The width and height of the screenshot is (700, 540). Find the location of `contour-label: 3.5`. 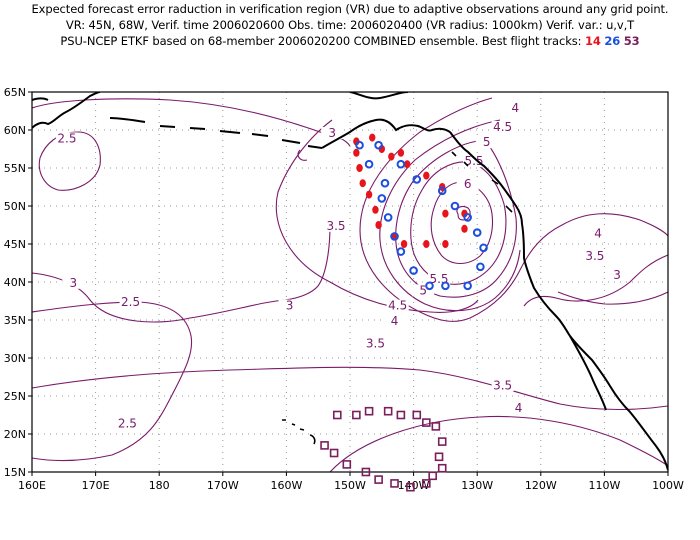

contour-label: 3.5 is located at coordinates (375, 344).